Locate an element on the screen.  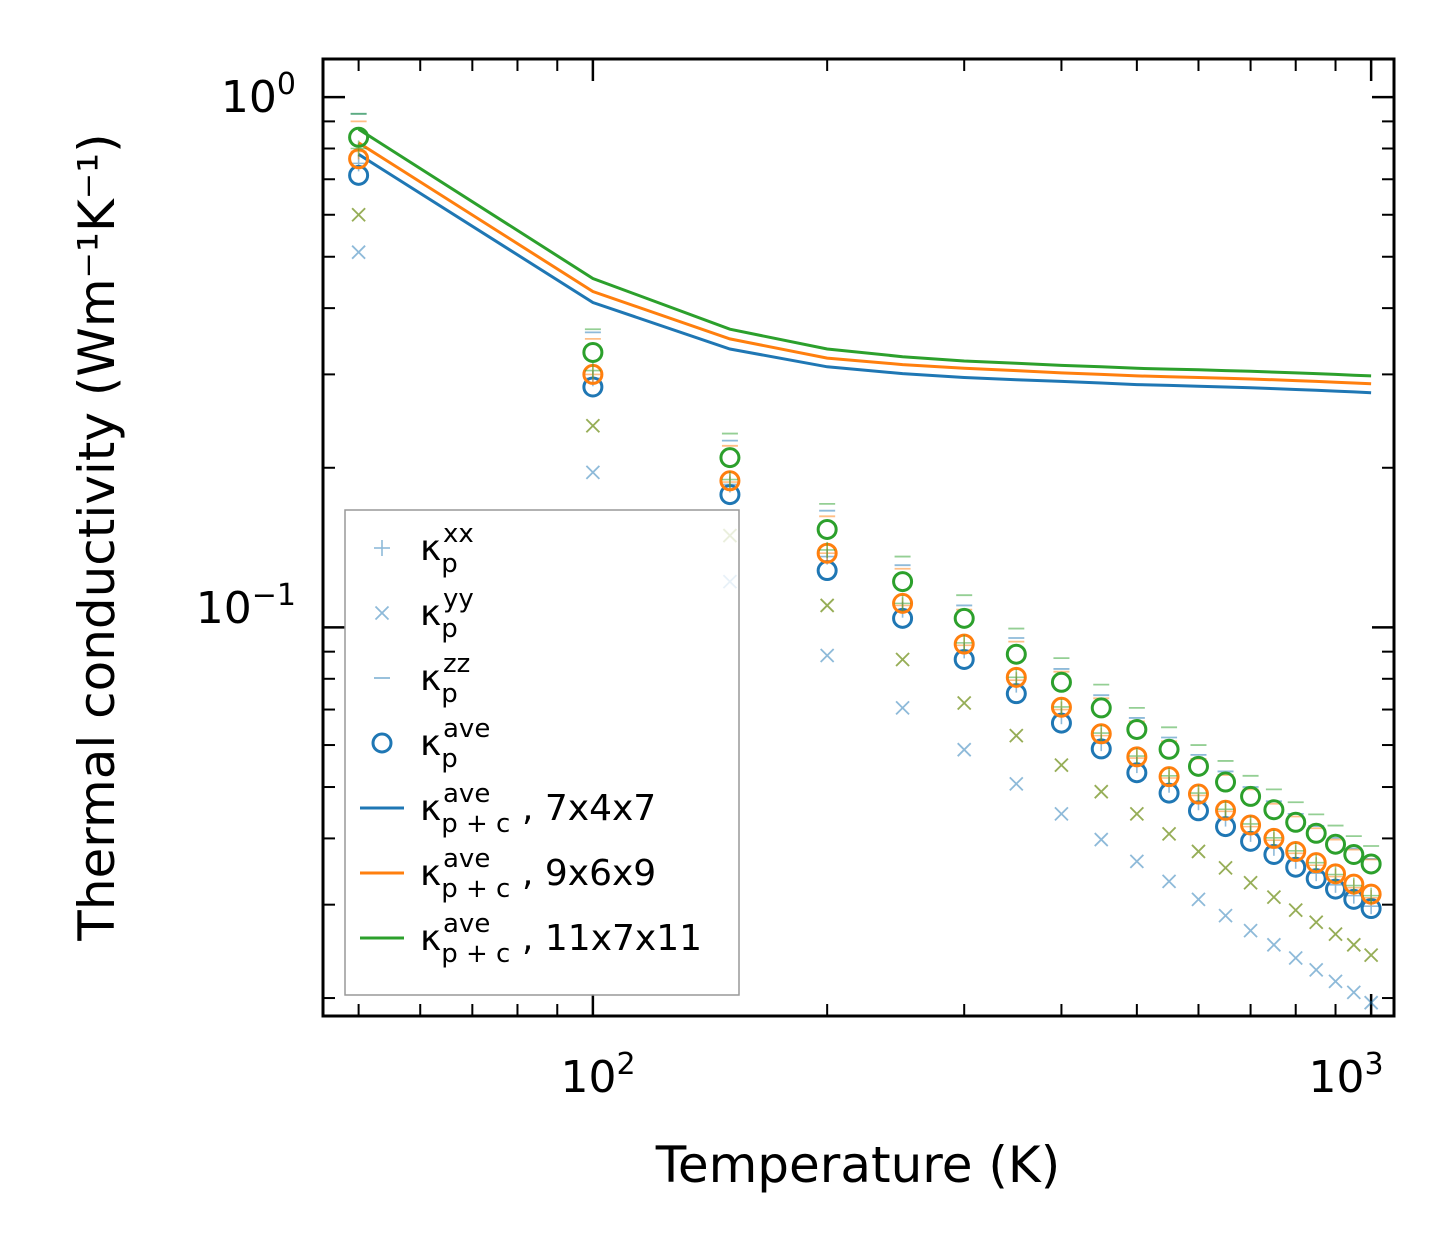
kpc-line-7x4x7 is located at coordinates (864, 274).